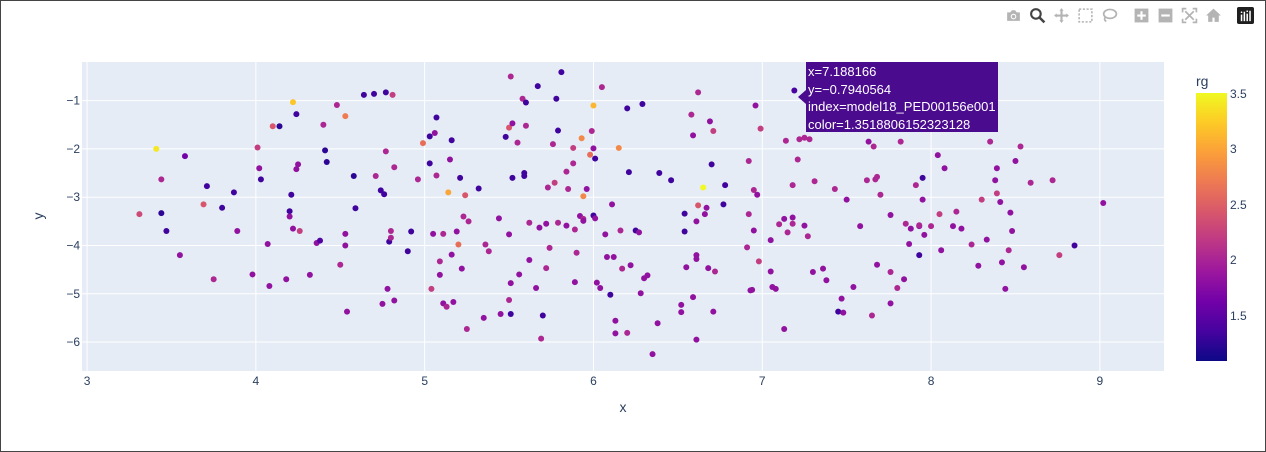 The width and height of the screenshot is (1266, 452). Describe the element at coordinates (1141, 15) in the screenshot. I see `zoom-in-icon` at that location.